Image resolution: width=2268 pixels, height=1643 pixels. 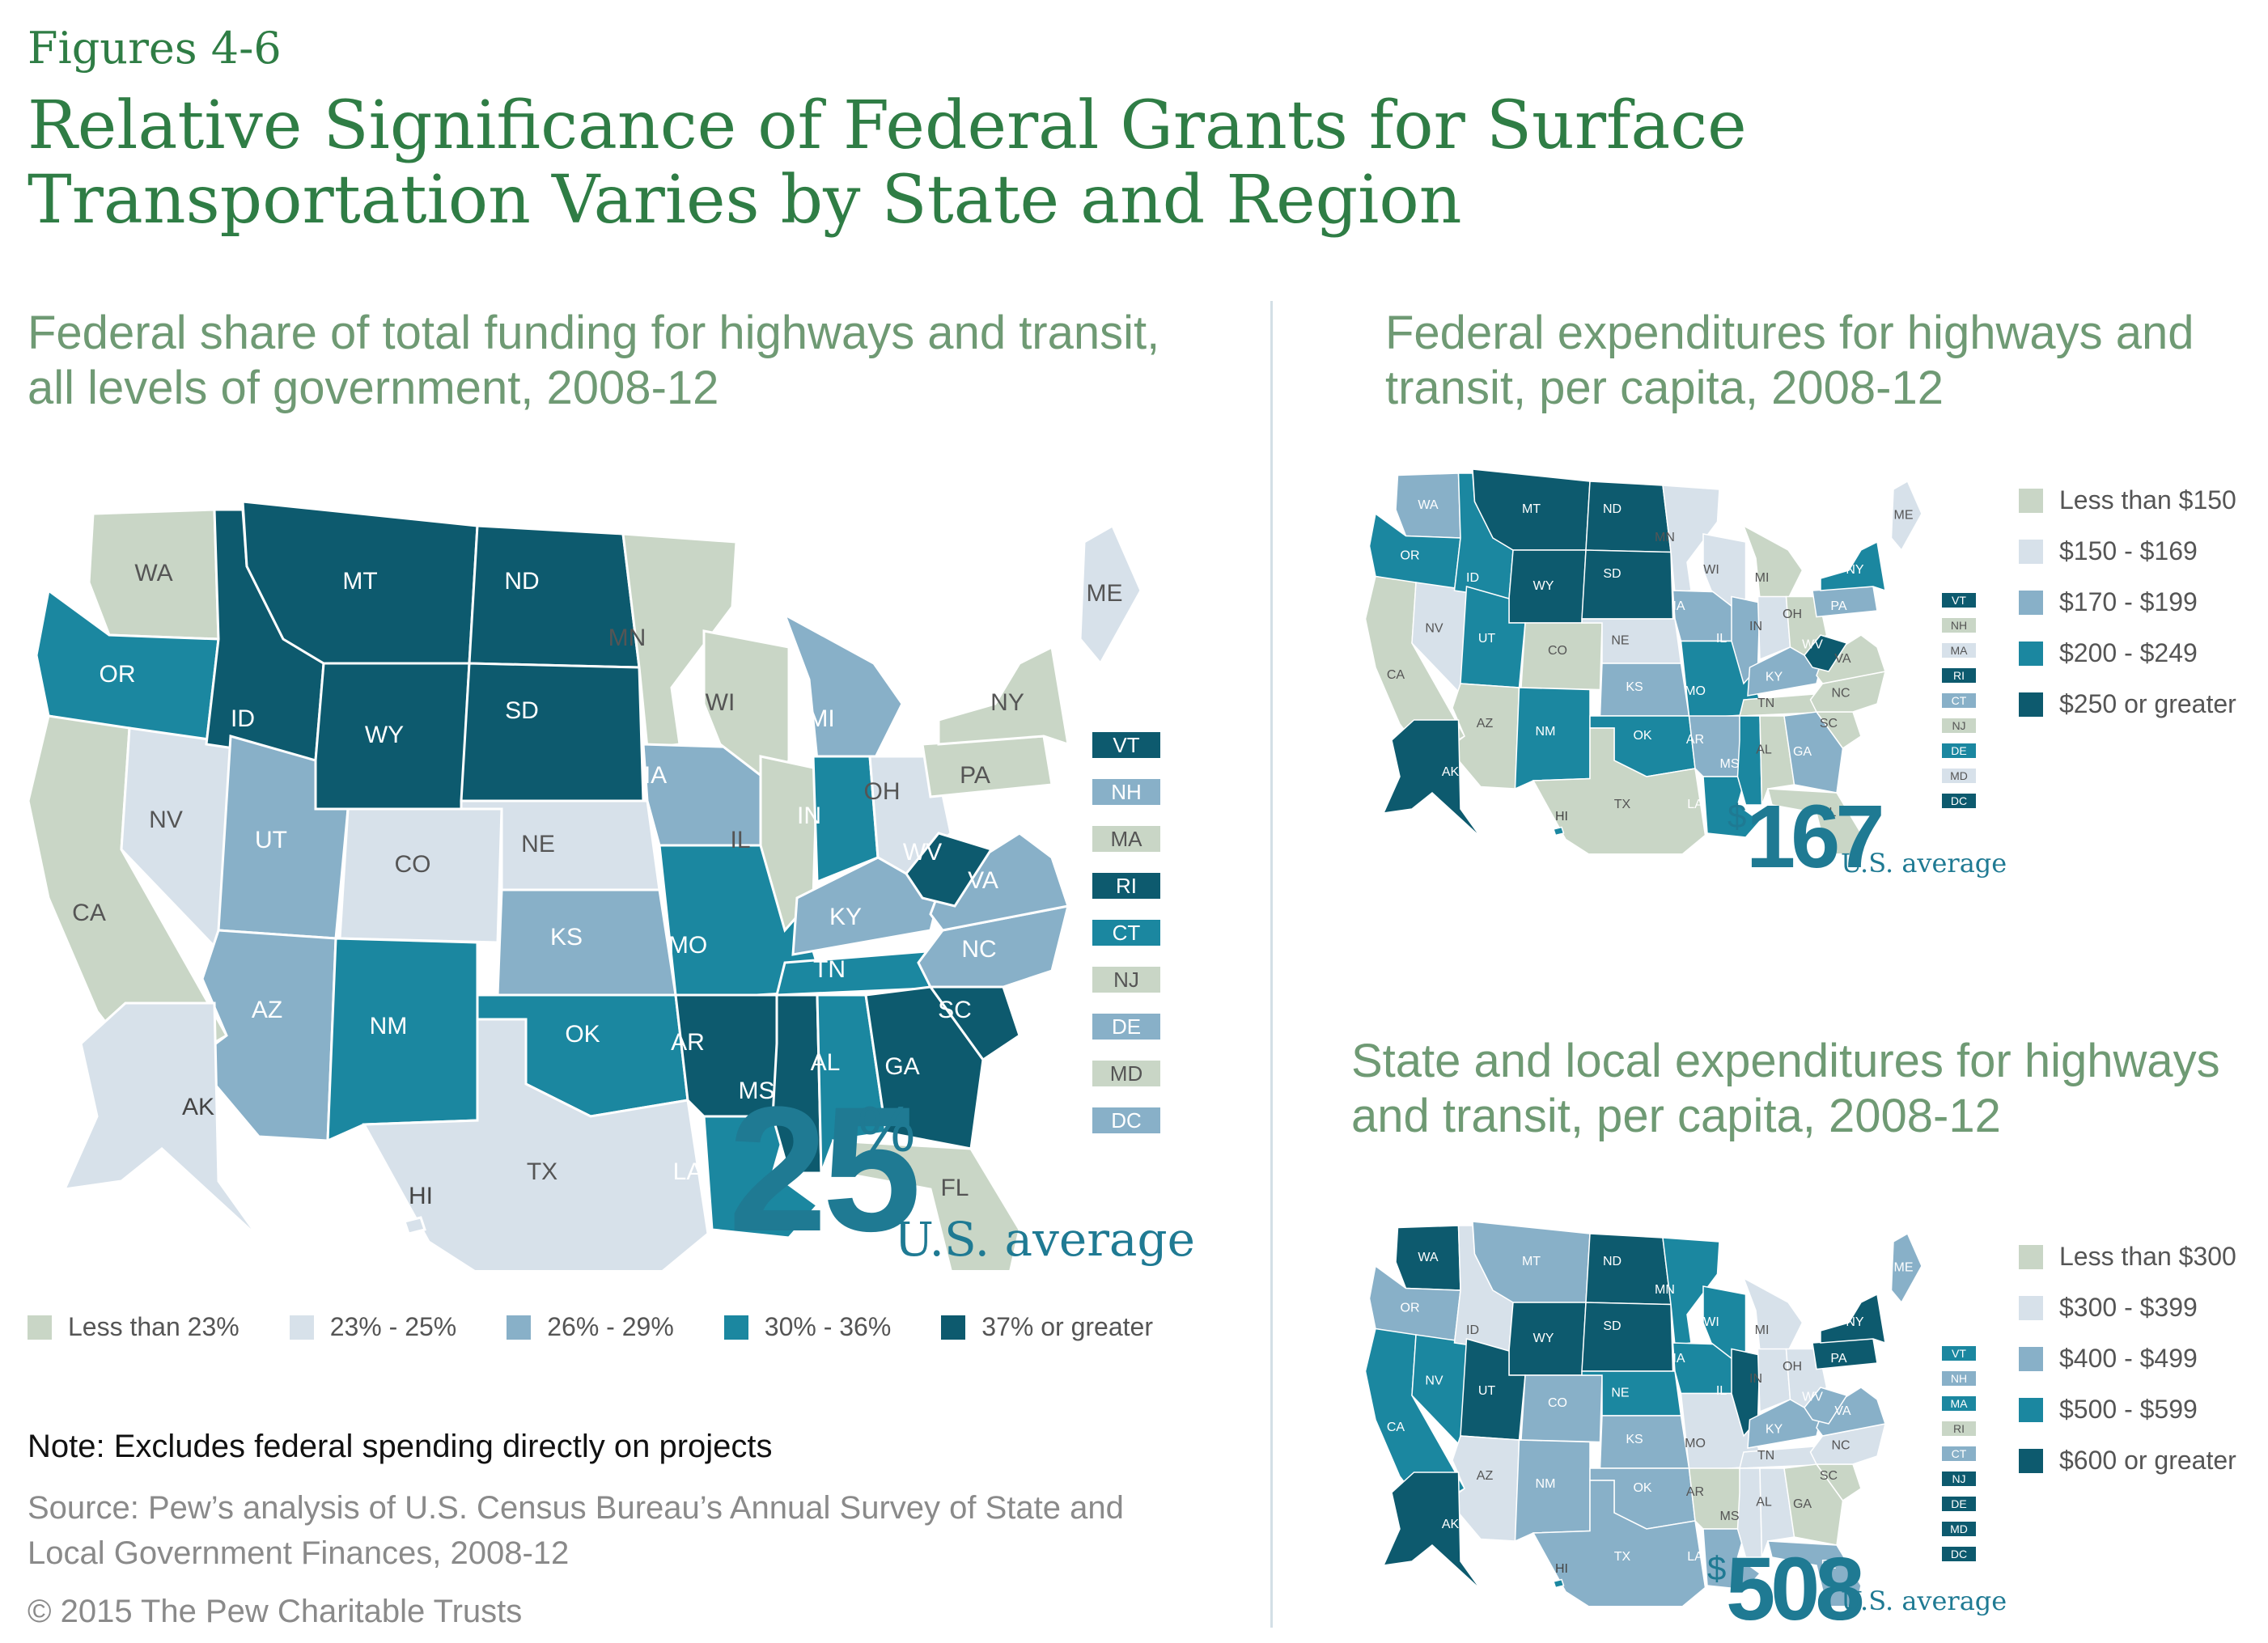 I want to click on legend-item: 30% - 36%, so click(x=807, y=1327).